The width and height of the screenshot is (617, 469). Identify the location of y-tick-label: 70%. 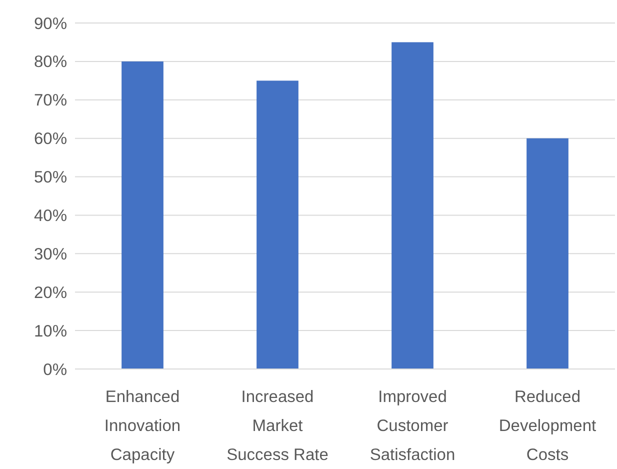
(51, 101).